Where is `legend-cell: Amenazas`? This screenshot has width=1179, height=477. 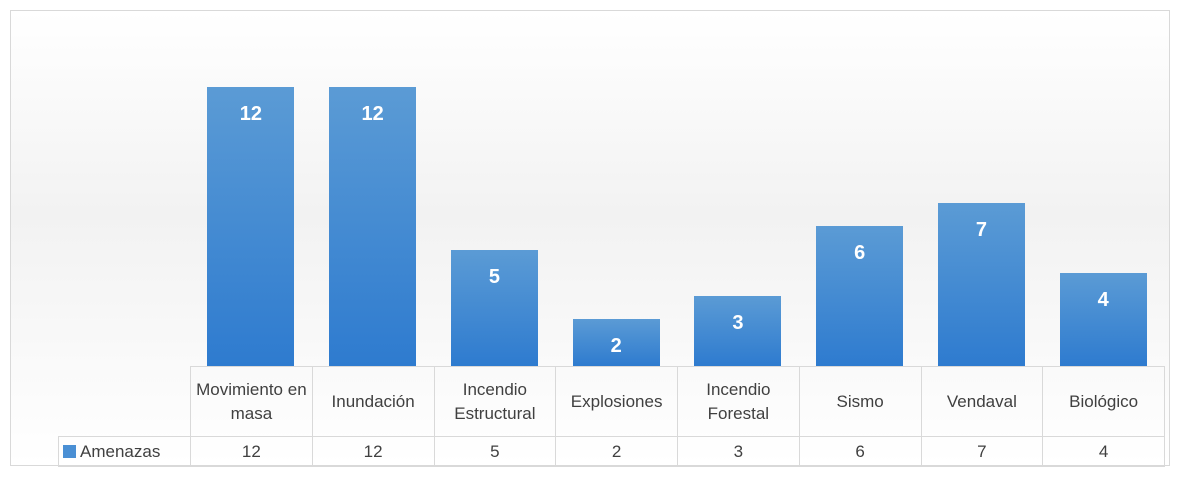
legend-cell: Amenazas is located at coordinates (124, 451).